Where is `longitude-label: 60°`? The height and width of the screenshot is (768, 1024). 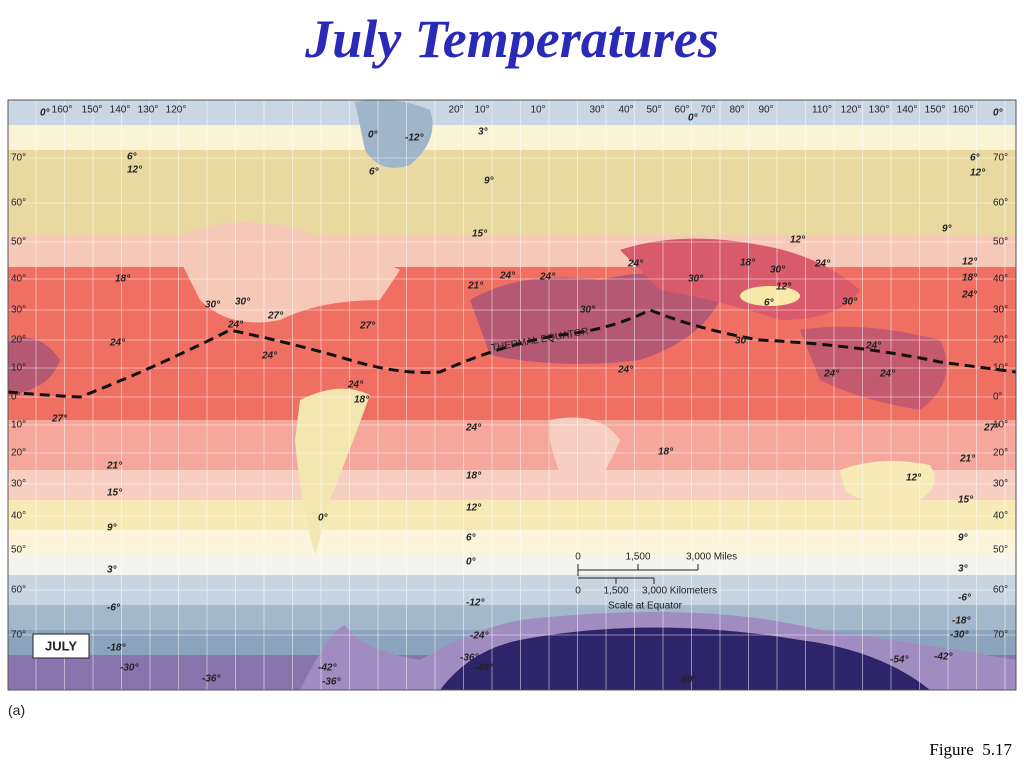 longitude-label: 60° is located at coordinates (681, 110).